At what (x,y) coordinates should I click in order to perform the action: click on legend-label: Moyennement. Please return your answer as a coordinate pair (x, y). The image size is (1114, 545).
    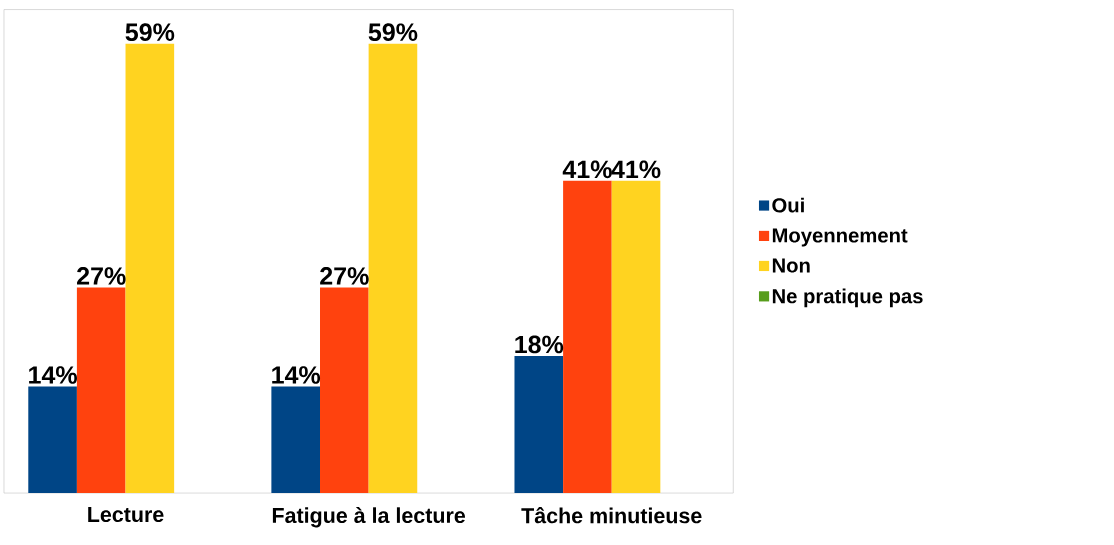
    Looking at the image, I should click on (840, 237).